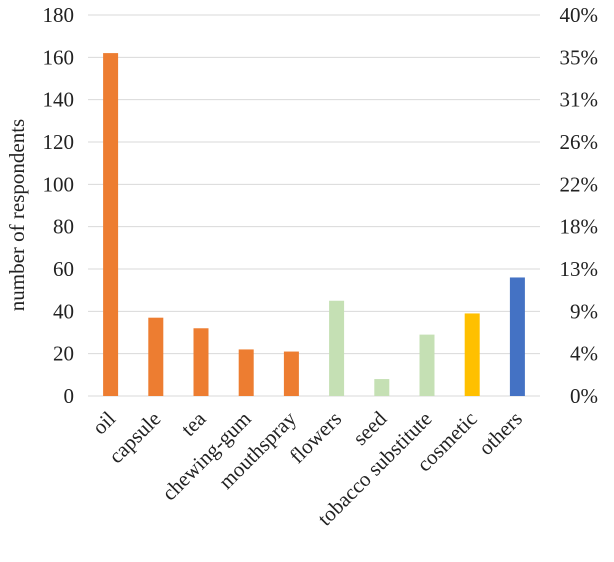 The height and width of the screenshot is (562, 614). I want to click on x-tick-label: flowers, so click(316, 438).